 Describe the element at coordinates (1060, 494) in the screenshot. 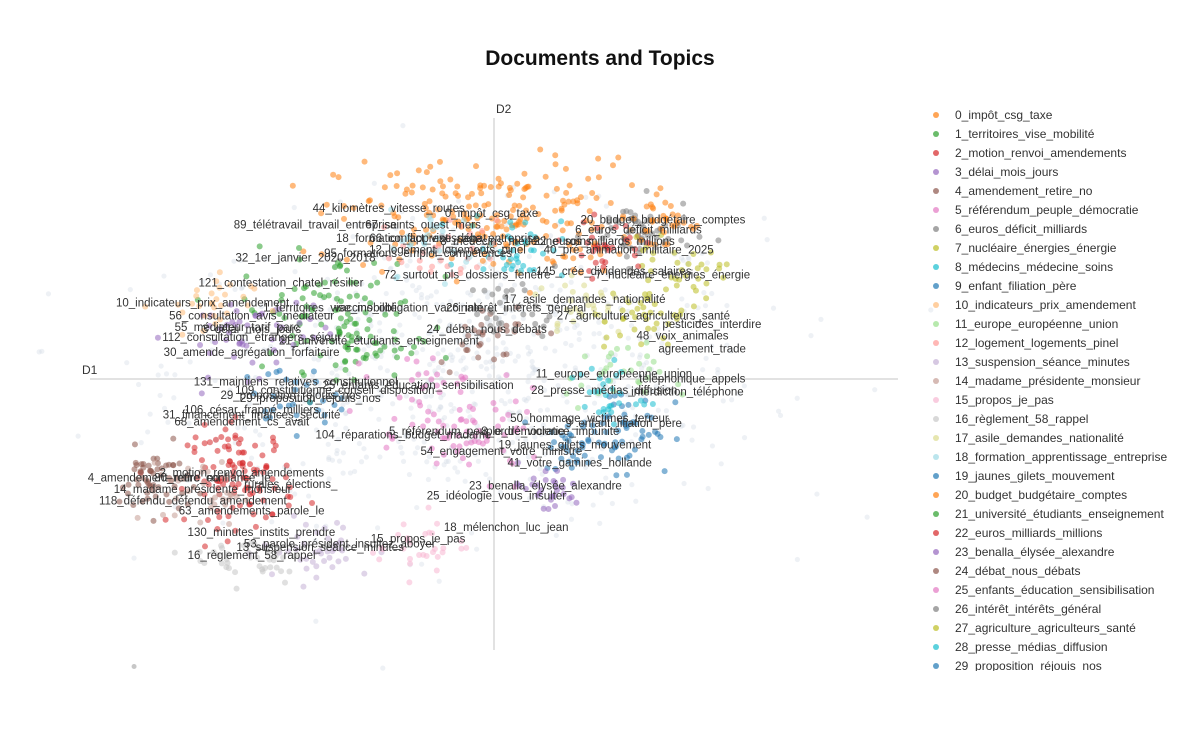

I see `legend-item: 20_budget_budgétaire_comptes` at that location.